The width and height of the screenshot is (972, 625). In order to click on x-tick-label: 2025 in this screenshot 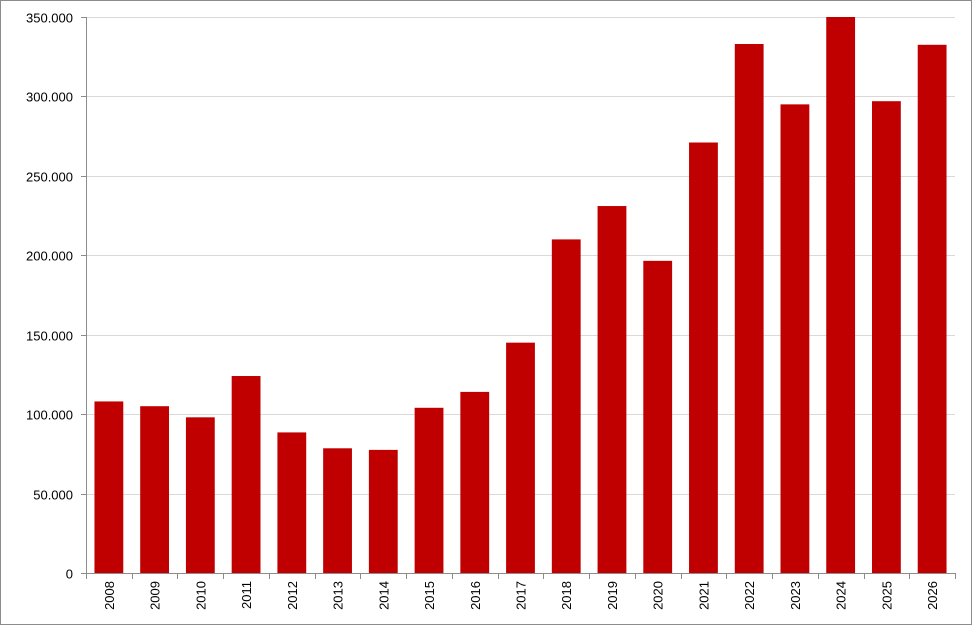, I will do `click(886, 595)`.